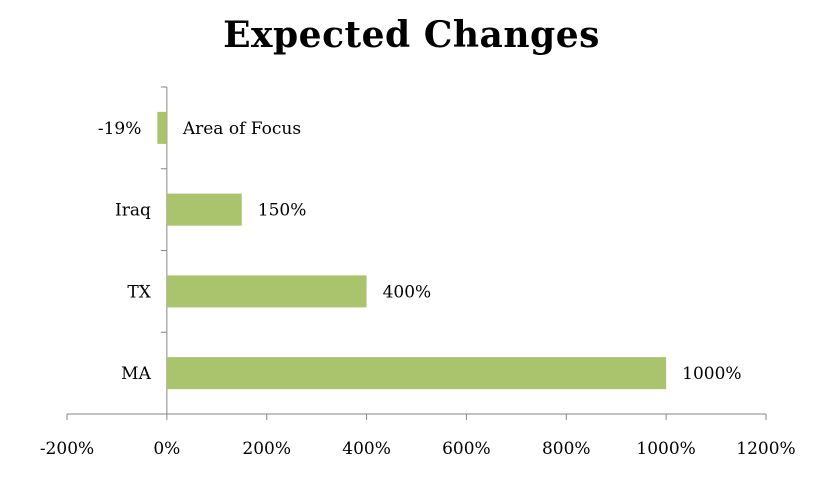  Describe the element at coordinates (711, 374) in the screenshot. I see `data-label: 1000%` at that location.